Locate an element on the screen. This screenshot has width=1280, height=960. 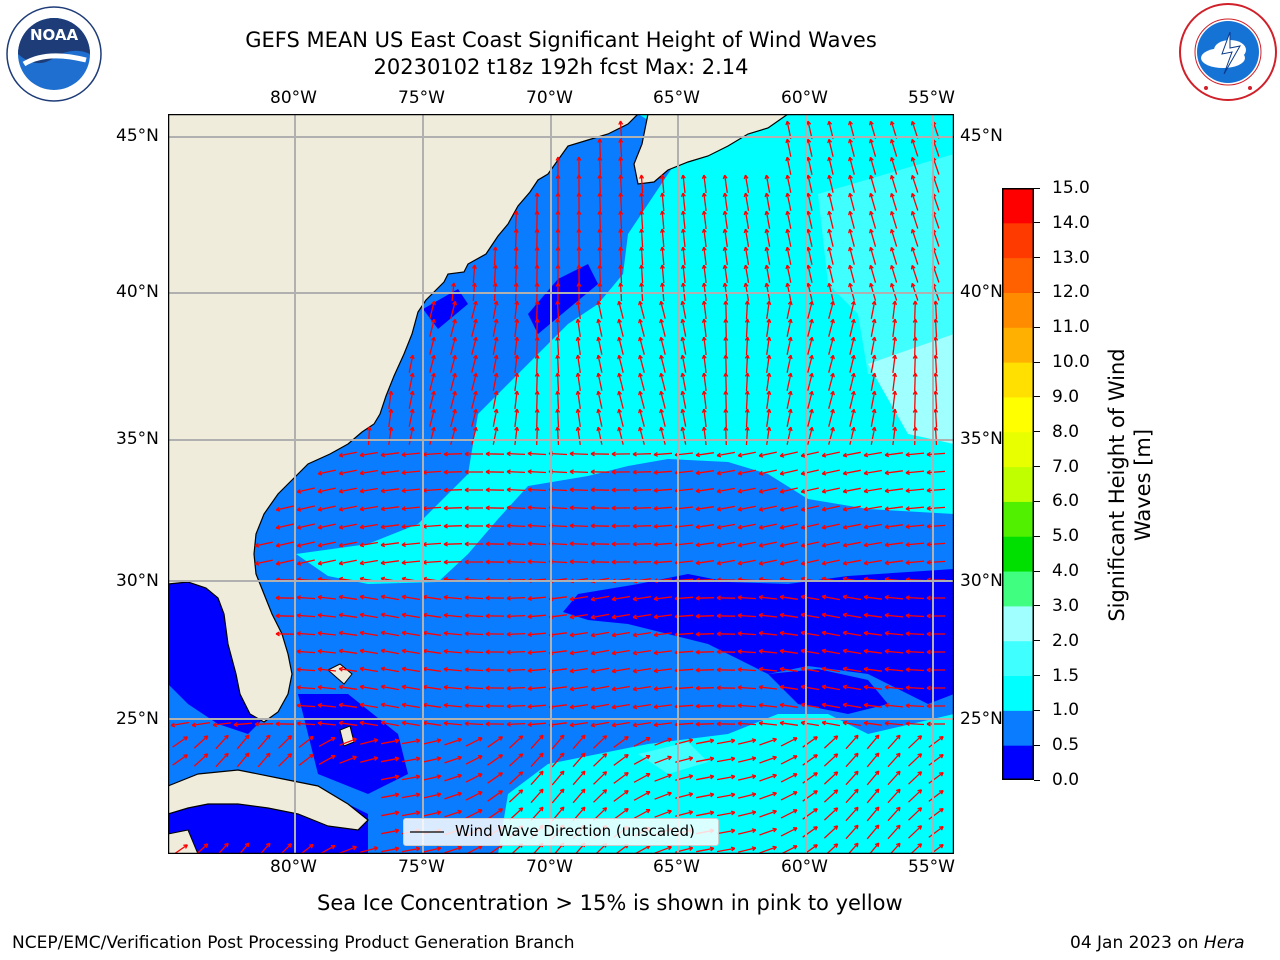
colorbar-title-line1: Significant Height of Wind is located at coordinates (1117, 485).